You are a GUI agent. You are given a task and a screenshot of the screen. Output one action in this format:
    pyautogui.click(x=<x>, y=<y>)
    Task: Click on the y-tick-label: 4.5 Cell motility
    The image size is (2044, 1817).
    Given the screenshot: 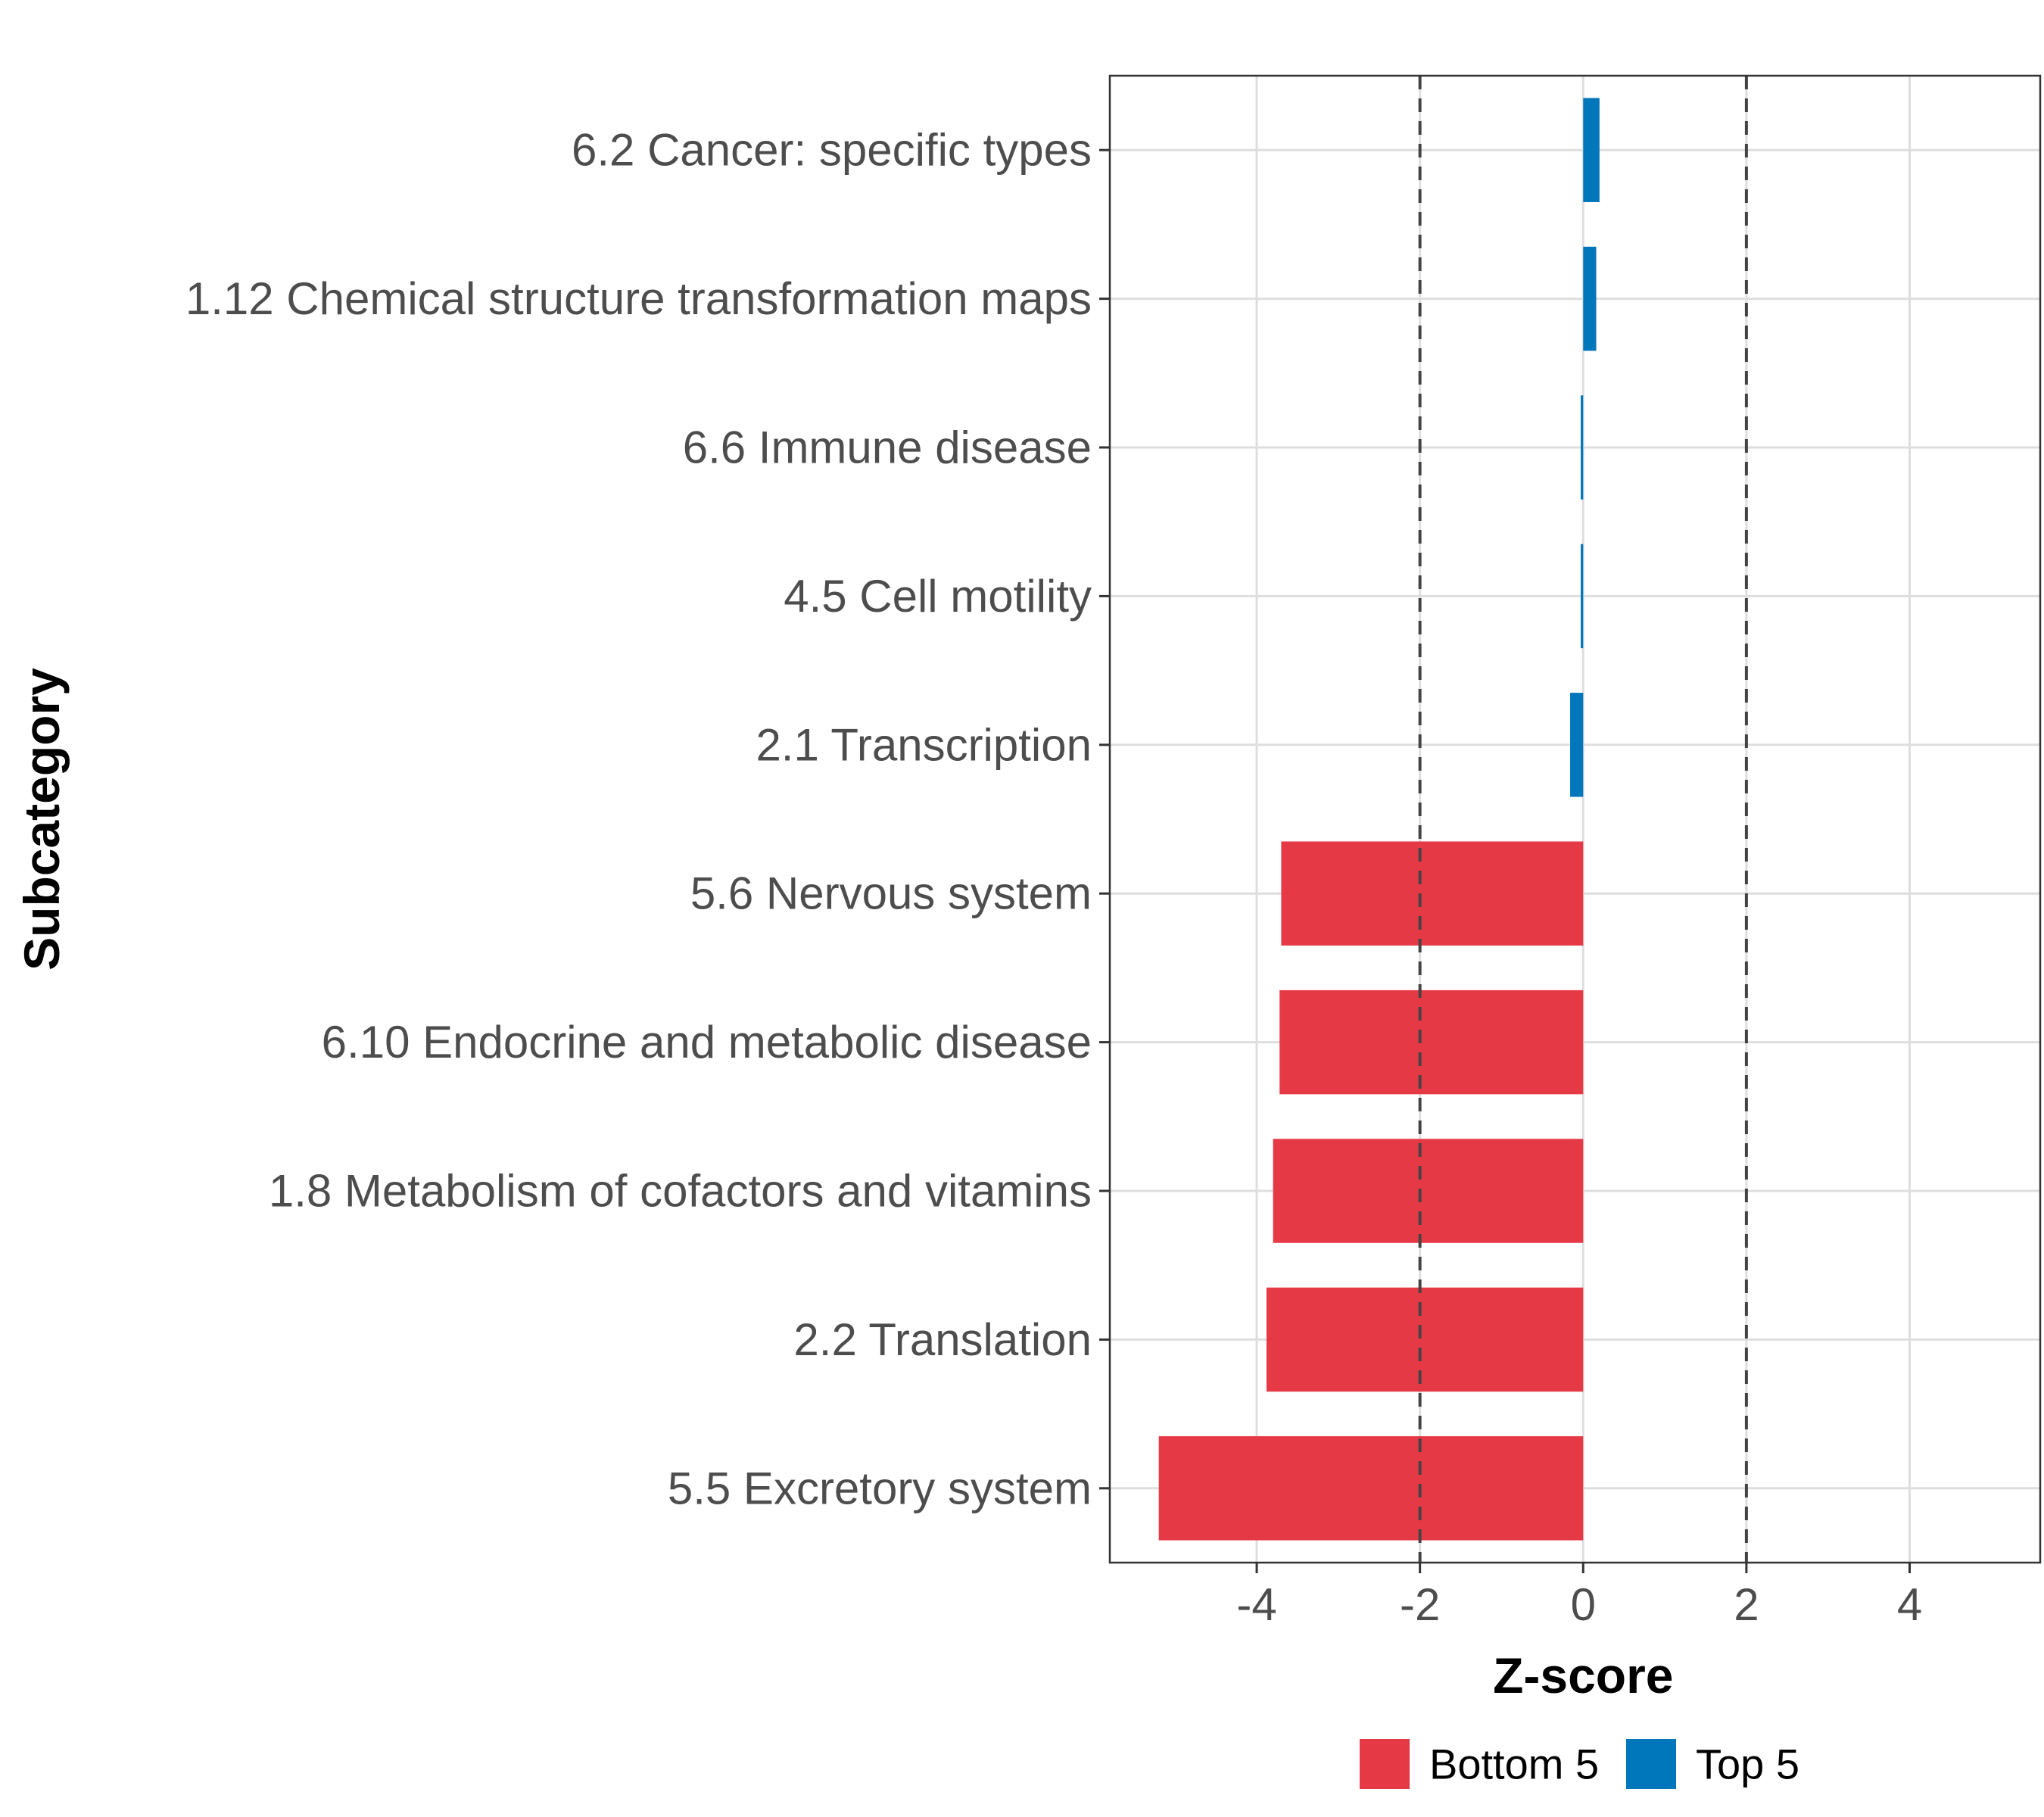 What is the action you would take?
    pyautogui.click(x=938, y=596)
    